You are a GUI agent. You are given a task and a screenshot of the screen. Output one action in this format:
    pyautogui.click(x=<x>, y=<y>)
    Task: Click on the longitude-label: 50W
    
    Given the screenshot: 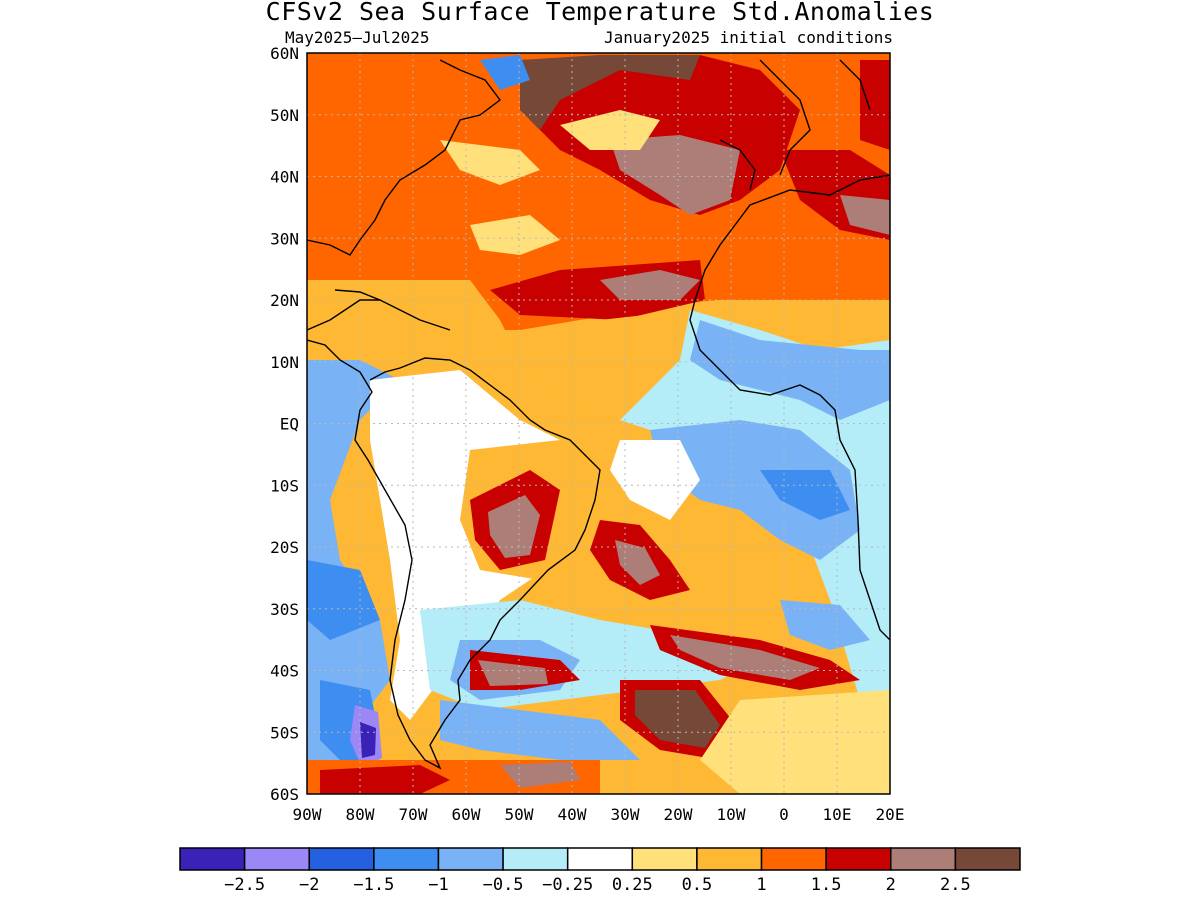 What is the action you would take?
    pyautogui.click(x=519, y=814)
    